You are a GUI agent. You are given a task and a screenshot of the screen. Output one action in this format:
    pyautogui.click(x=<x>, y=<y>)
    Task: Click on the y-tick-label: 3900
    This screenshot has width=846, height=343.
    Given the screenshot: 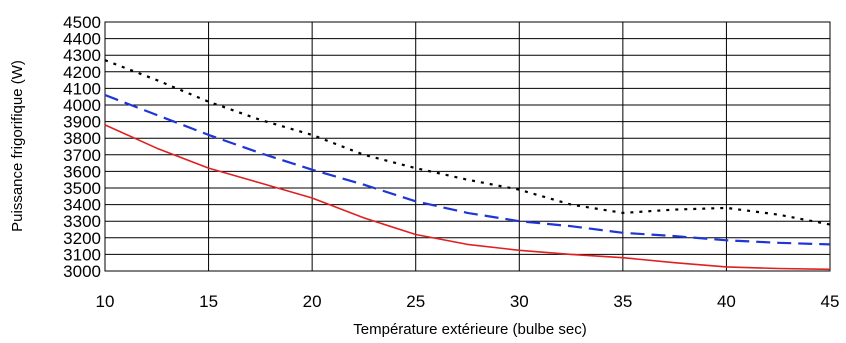 What is the action you would take?
    pyautogui.click(x=82, y=122)
    